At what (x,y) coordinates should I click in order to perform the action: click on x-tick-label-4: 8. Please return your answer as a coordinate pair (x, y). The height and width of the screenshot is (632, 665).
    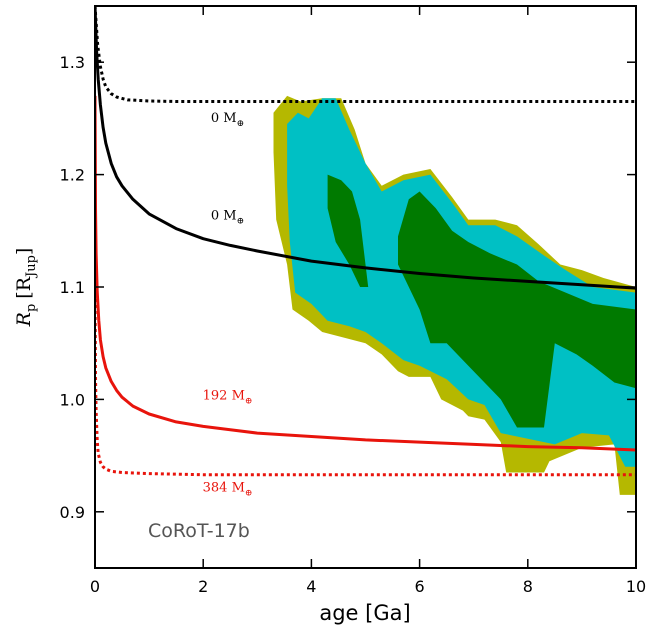
    Looking at the image, I should click on (528, 586).